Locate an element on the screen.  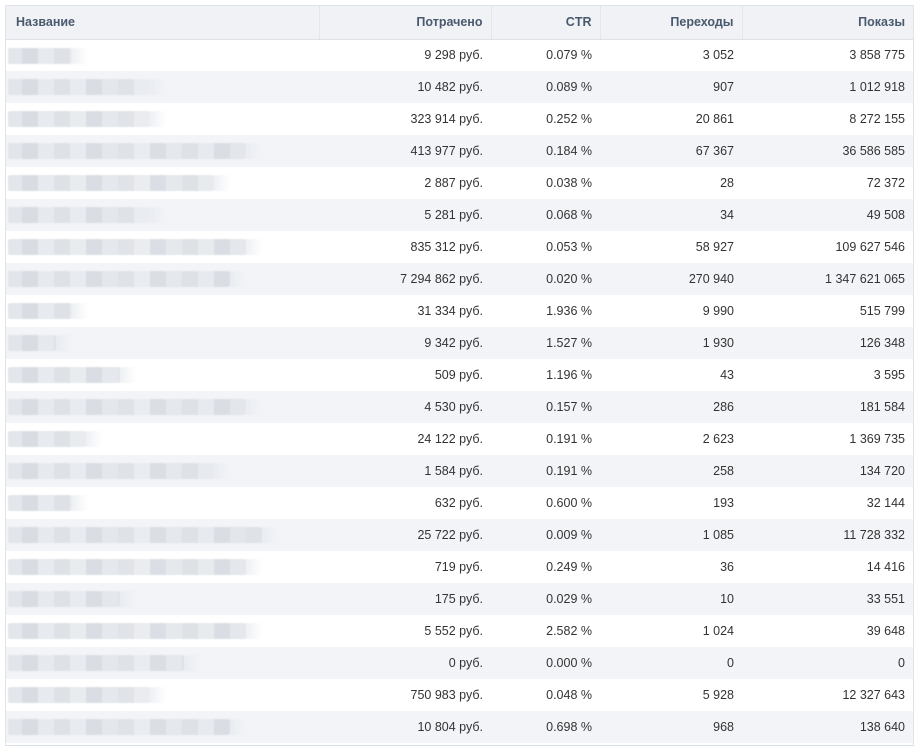
ctr-cell: 1.527 % is located at coordinates (545, 343).